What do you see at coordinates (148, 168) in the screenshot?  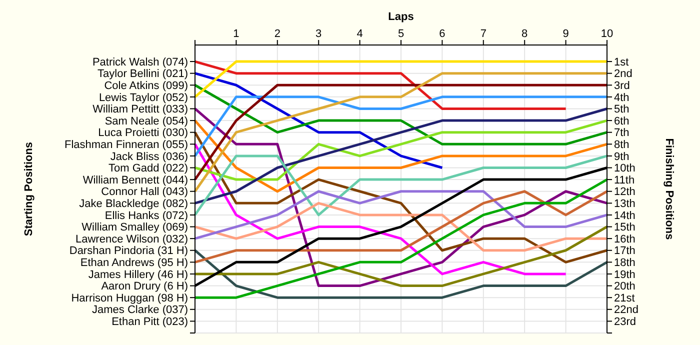 I see `category-label: Tom Gadd (022)` at bounding box center [148, 168].